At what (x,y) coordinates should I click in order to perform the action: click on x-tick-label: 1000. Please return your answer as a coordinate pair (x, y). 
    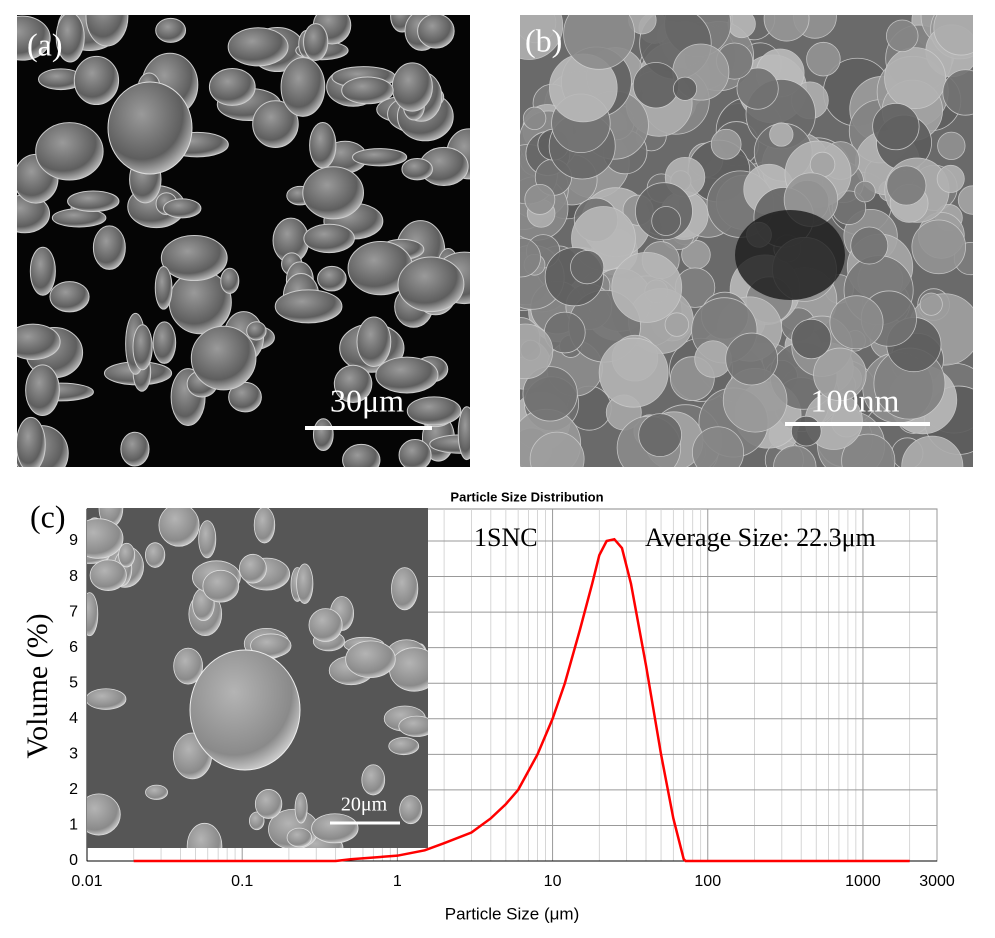
    Looking at the image, I should click on (863, 881).